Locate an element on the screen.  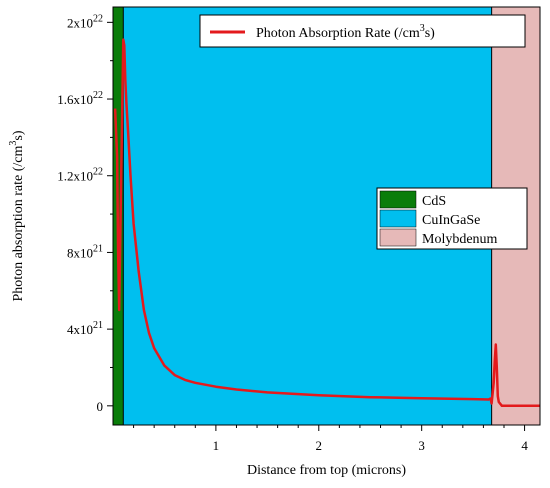
series-legend-box is located at coordinates (362, 31).